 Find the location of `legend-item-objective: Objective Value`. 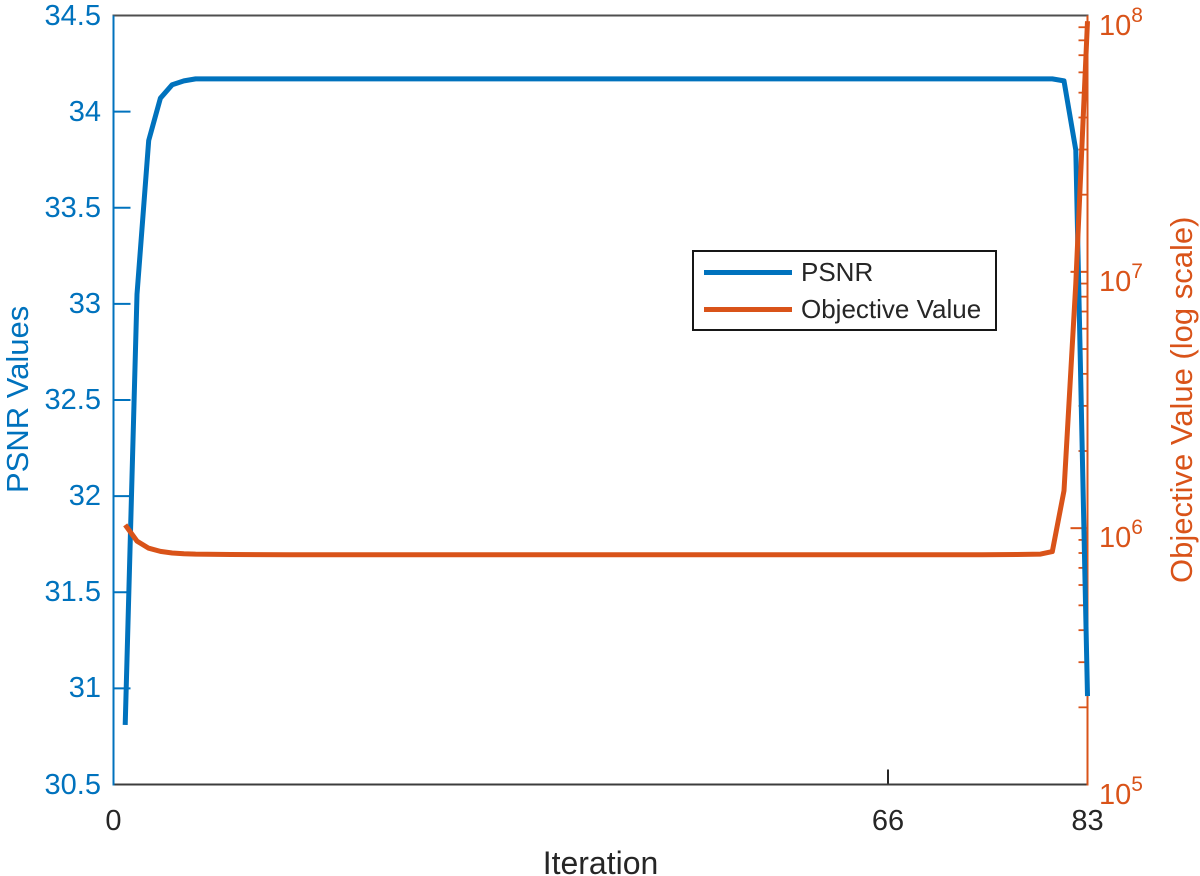

legend-item-objective: Objective Value is located at coordinates (844, 308).